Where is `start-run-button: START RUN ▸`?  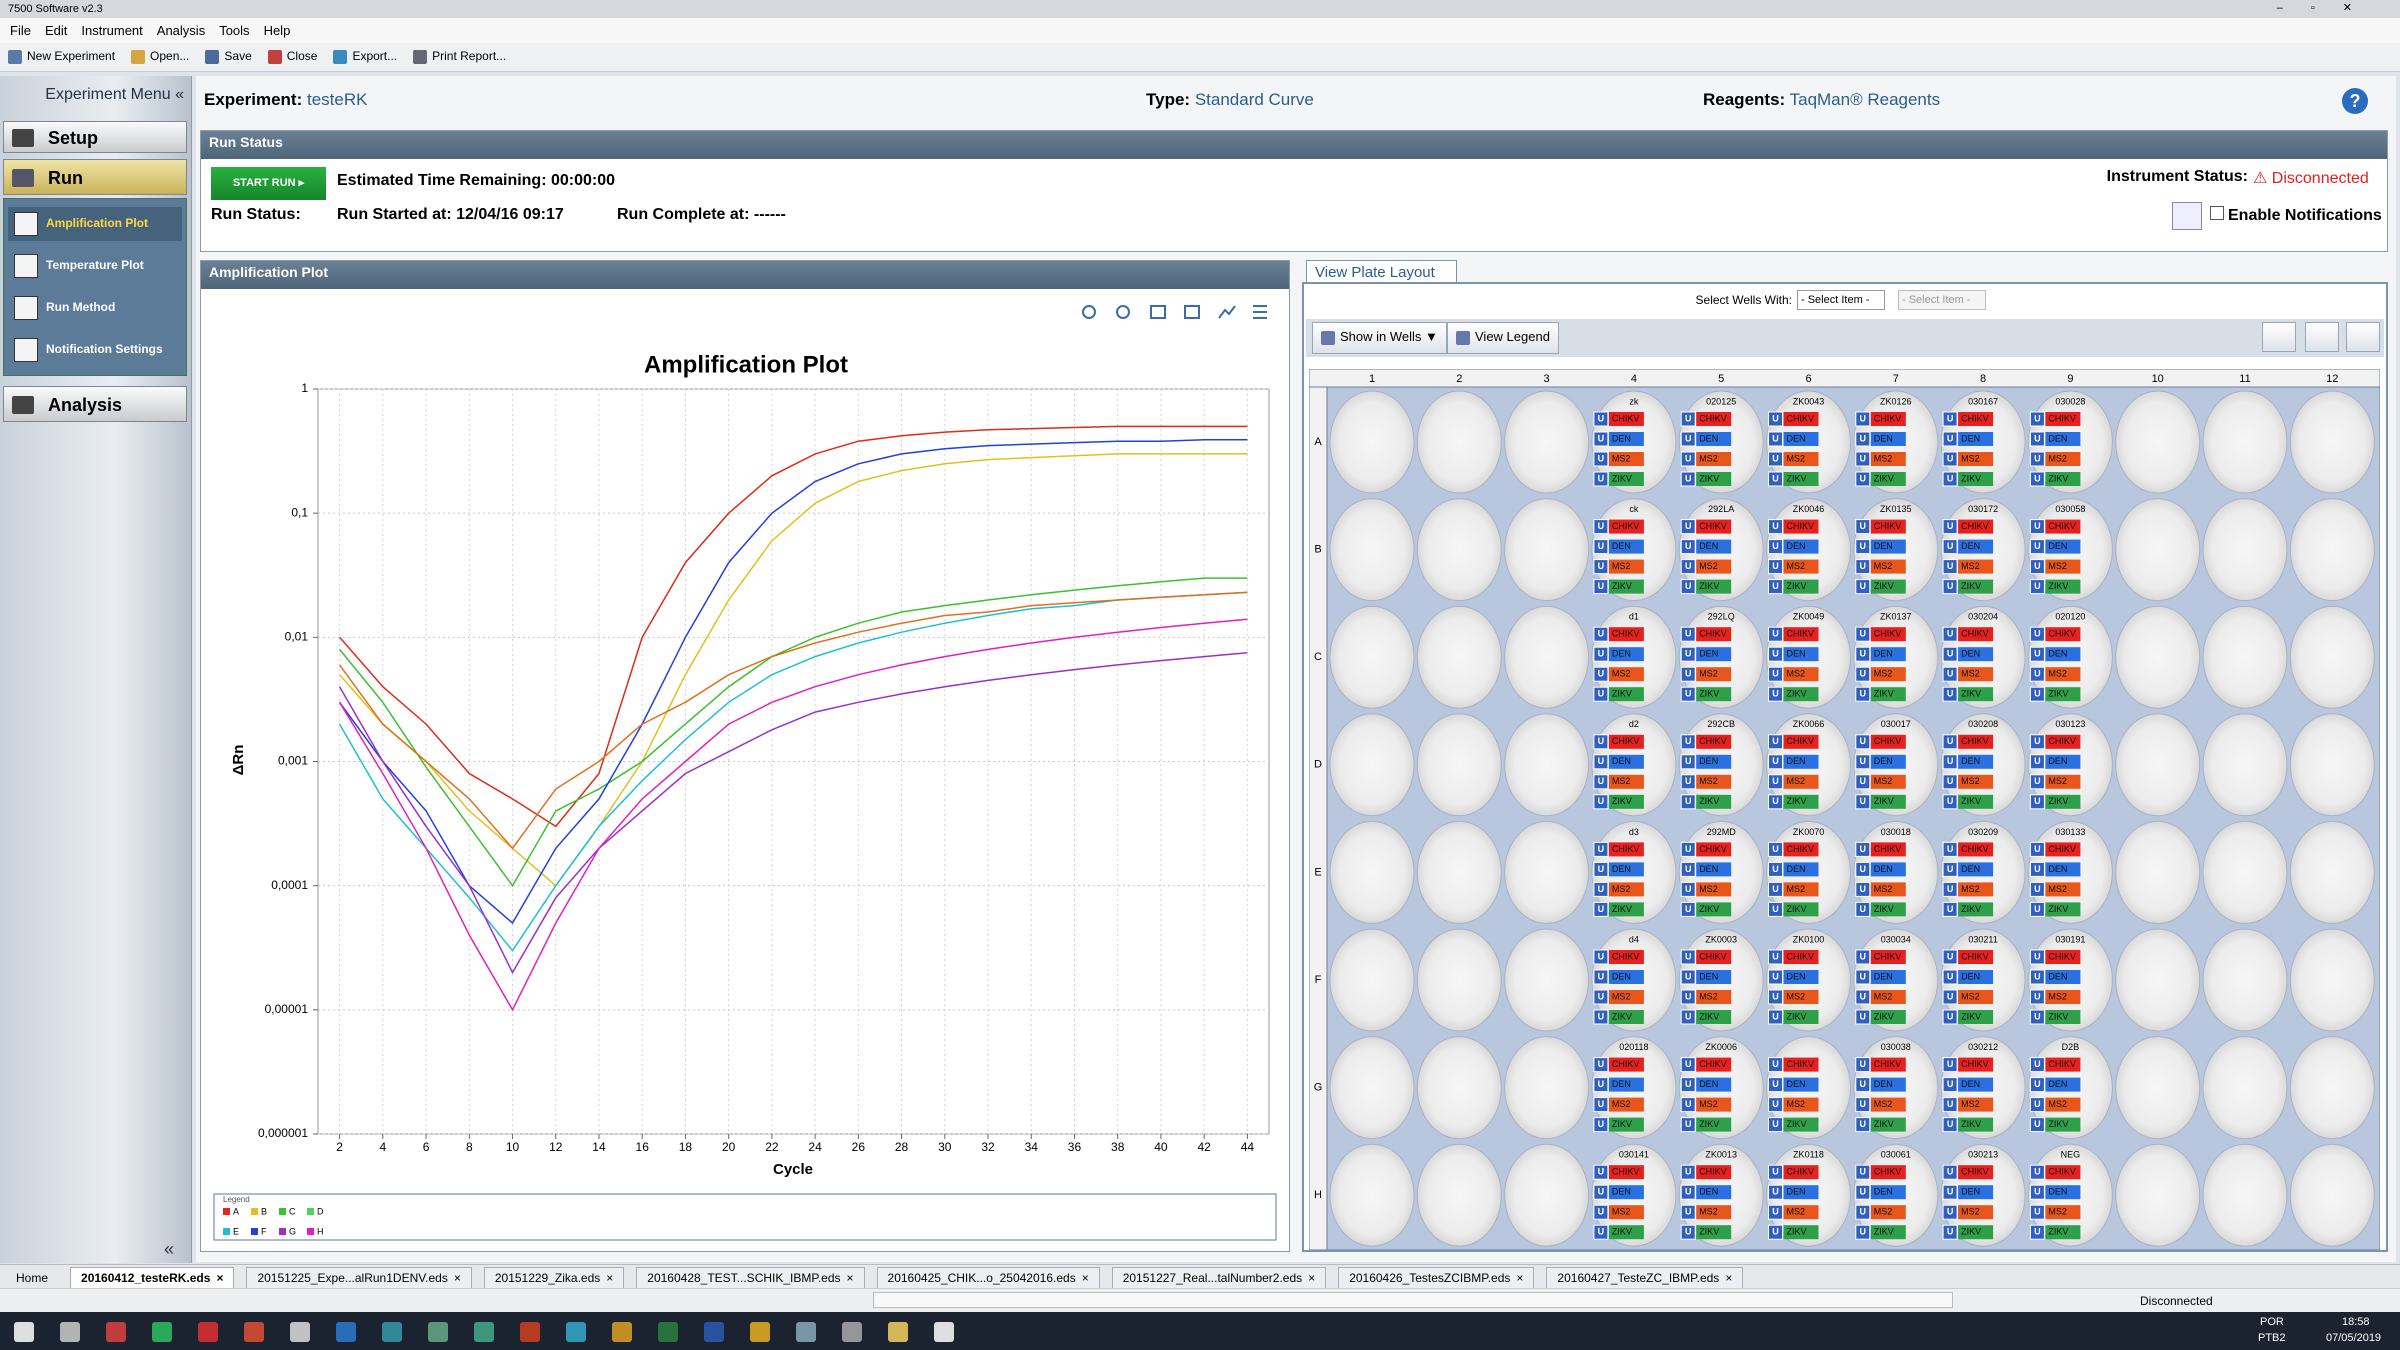
start-run-button: START RUN ▸ is located at coordinates (268, 183).